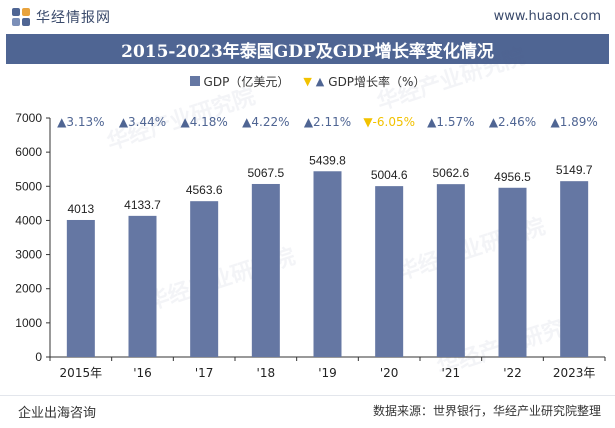  What do you see at coordinates (194, 81) in the screenshot?
I see `legend-bar-swatch-icon` at bounding box center [194, 81].